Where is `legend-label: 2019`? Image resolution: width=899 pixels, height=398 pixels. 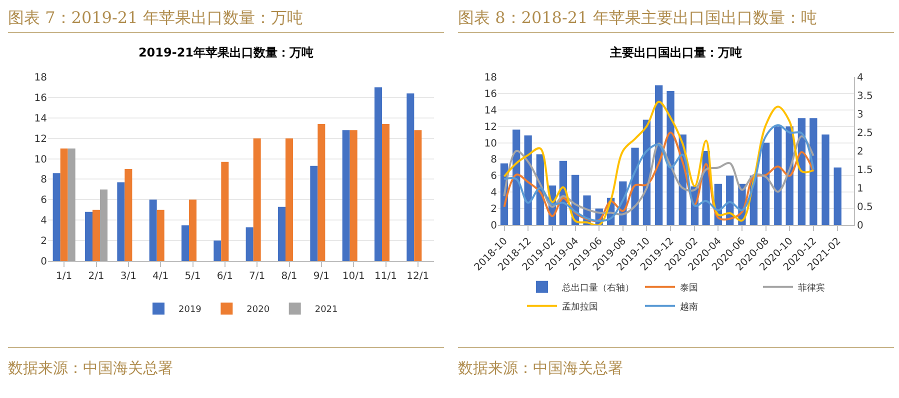 legend-label: 2019 is located at coordinates (190, 310).